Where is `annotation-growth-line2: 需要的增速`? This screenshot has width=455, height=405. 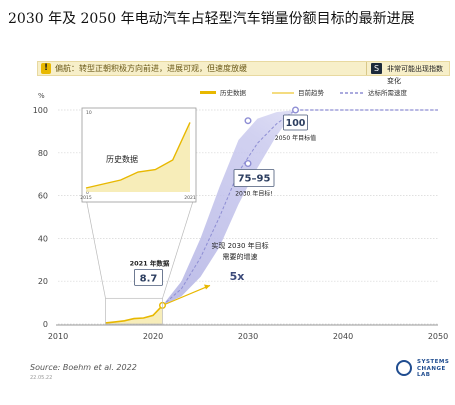 annotation-growth-line2: 需要的增速 is located at coordinates (240, 256).